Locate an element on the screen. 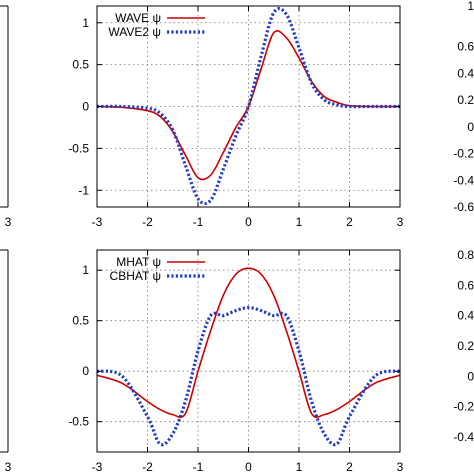  right-top-ytick-label: 0.6 is located at coordinates (465, 47).